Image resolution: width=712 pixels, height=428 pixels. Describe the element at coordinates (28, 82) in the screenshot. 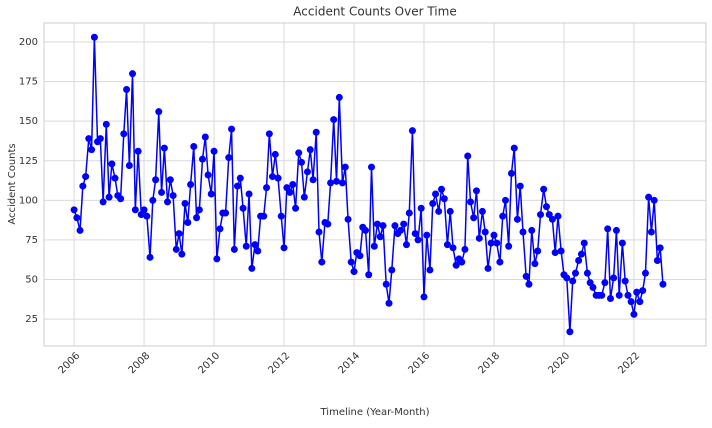

I see `y-tick-label: 175` at that location.